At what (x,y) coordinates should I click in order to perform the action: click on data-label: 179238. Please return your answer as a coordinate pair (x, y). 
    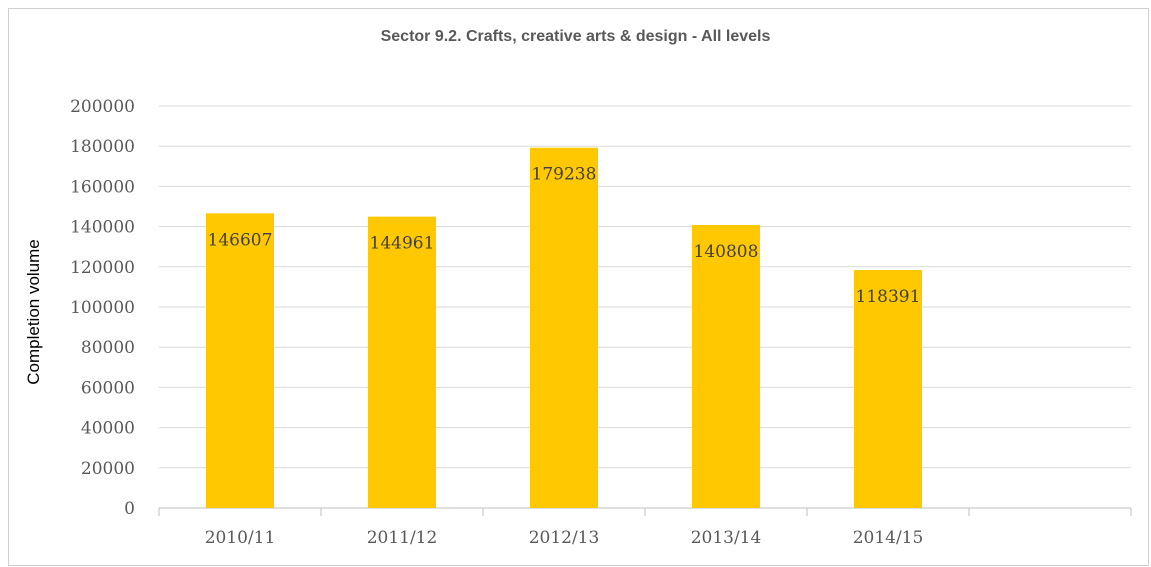
    Looking at the image, I should click on (564, 175).